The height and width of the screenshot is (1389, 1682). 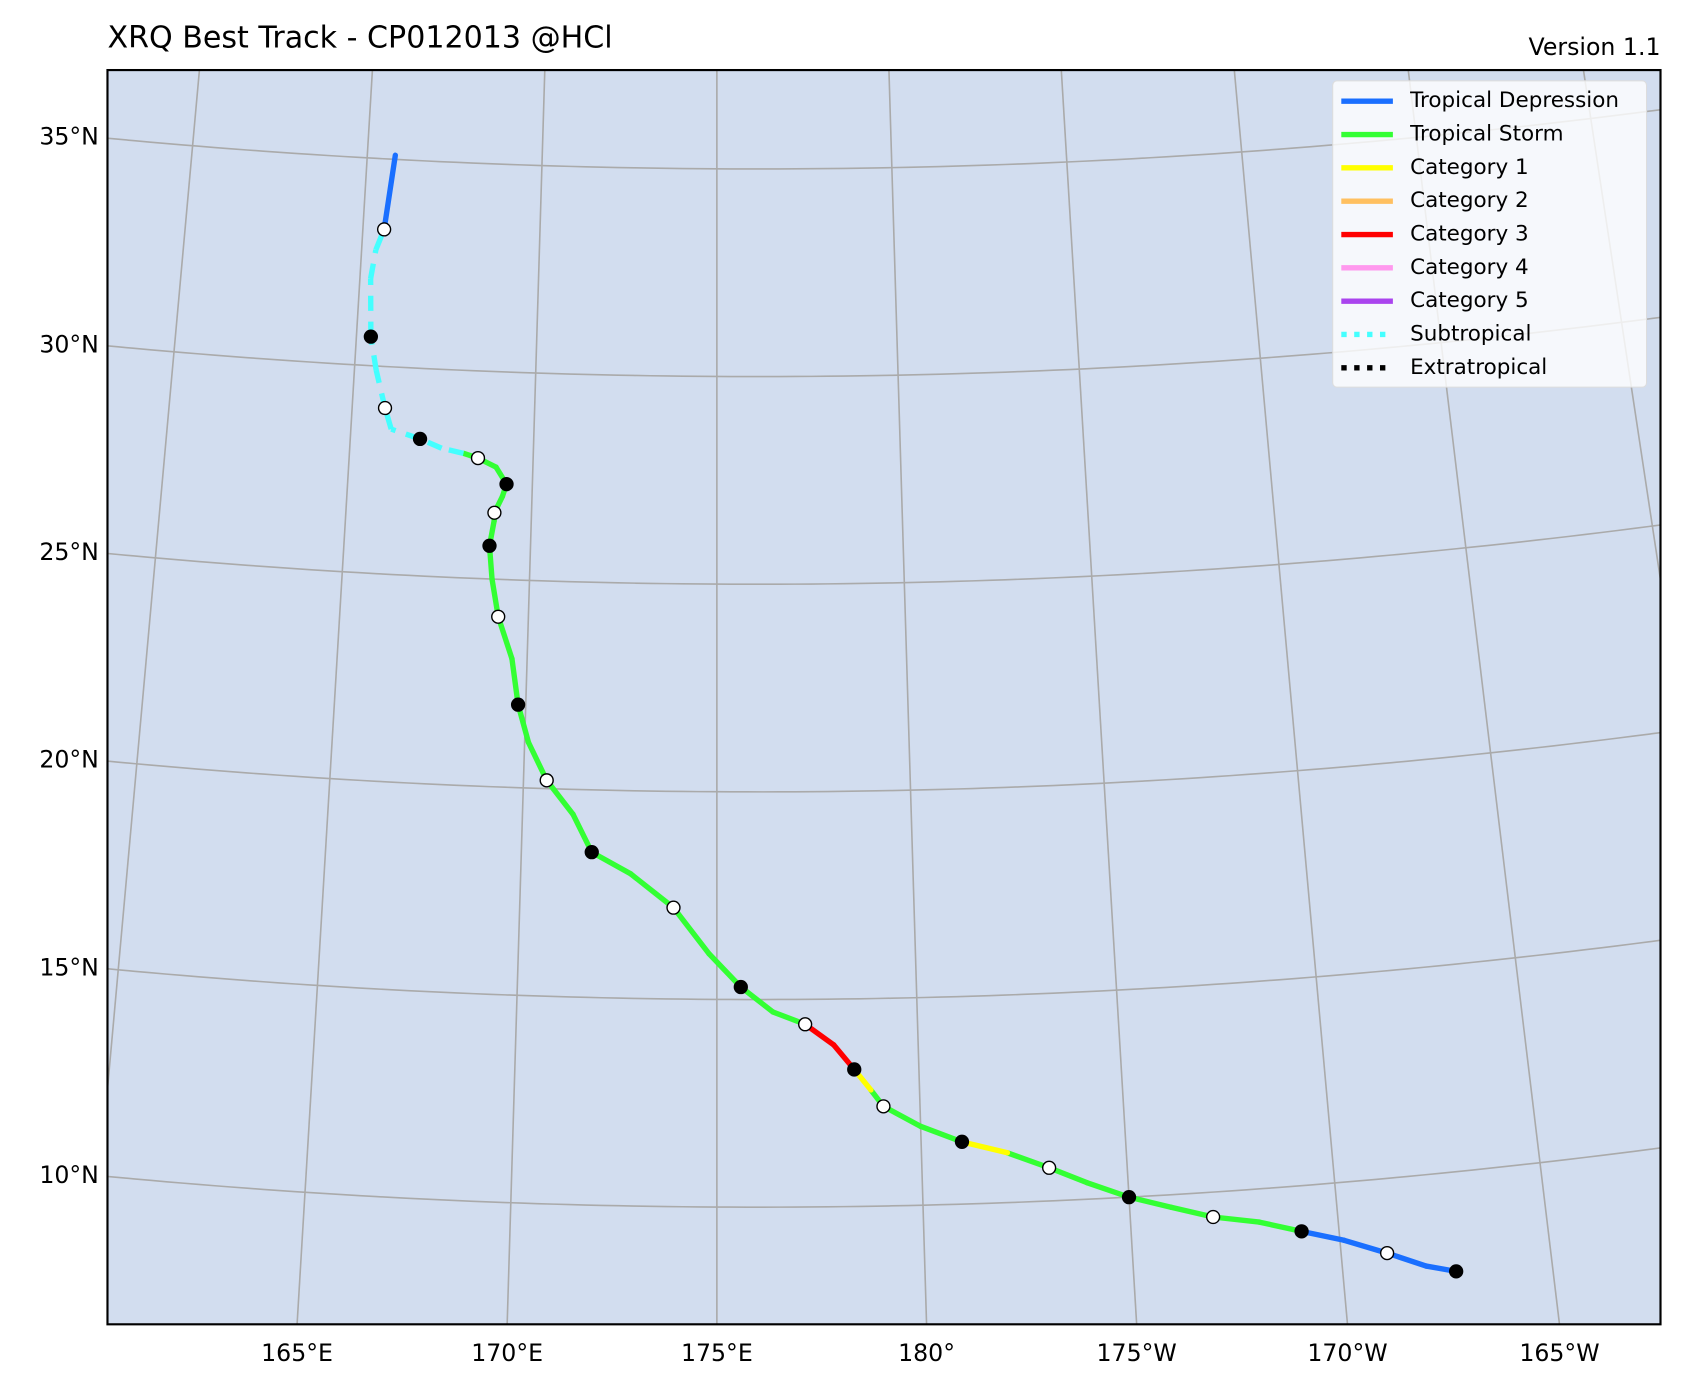 I want to click on lon-label: 170°W, so click(x=1347, y=1353).